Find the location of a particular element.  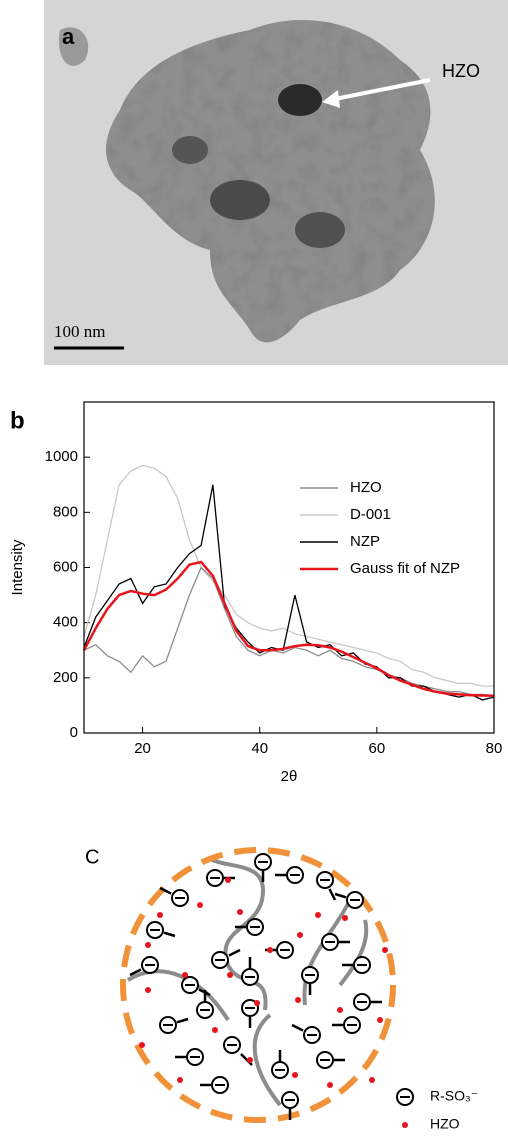

bead-boundary is located at coordinates (258, 985).